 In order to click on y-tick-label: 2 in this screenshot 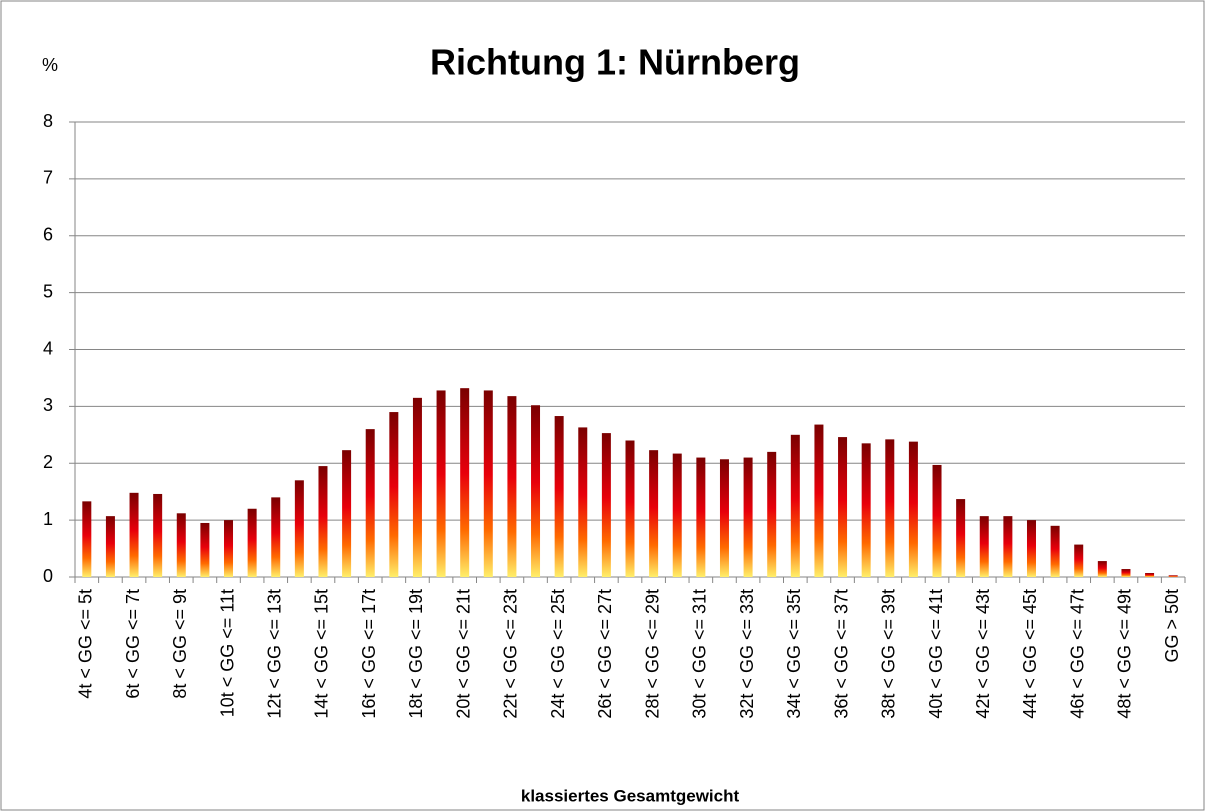, I will do `click(48, 462)`.